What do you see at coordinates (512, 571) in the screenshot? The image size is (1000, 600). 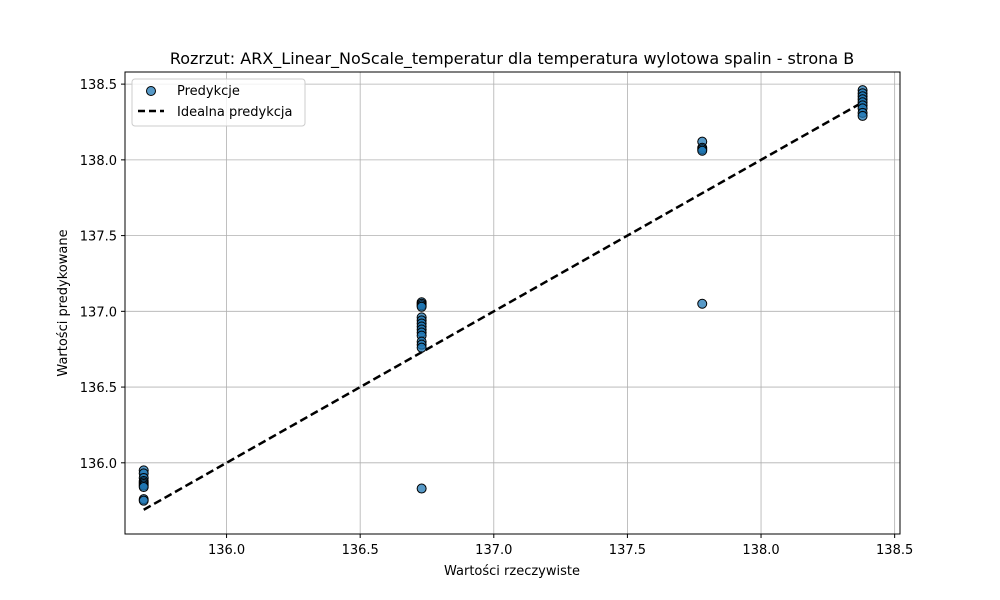 I see `x-axis-label: Wartości rzeczywiste` at bounding box center [512, 571].